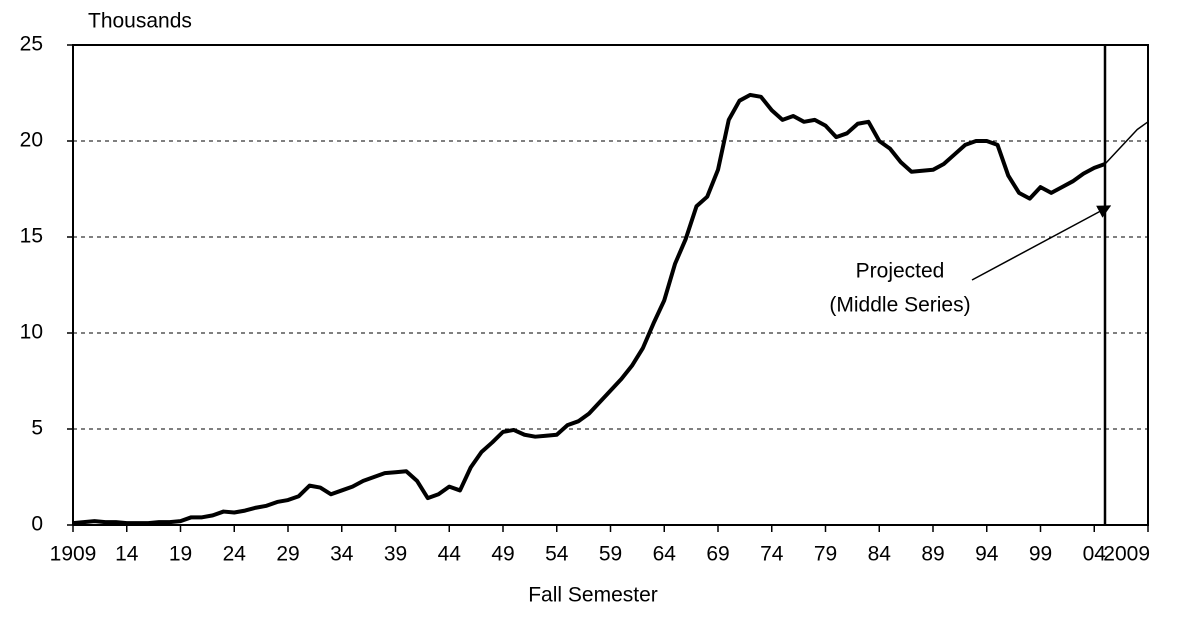 This screenshot has width=1186, height=634. I want to click on x-tick-label: 29, so click(287, 554).